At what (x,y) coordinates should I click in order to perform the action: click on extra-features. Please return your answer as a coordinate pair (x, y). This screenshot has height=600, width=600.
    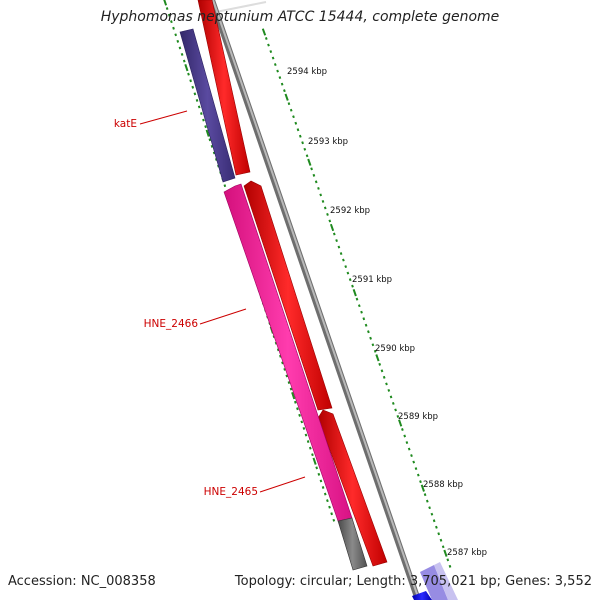
    Looking at the image, I should click on (435, 581).